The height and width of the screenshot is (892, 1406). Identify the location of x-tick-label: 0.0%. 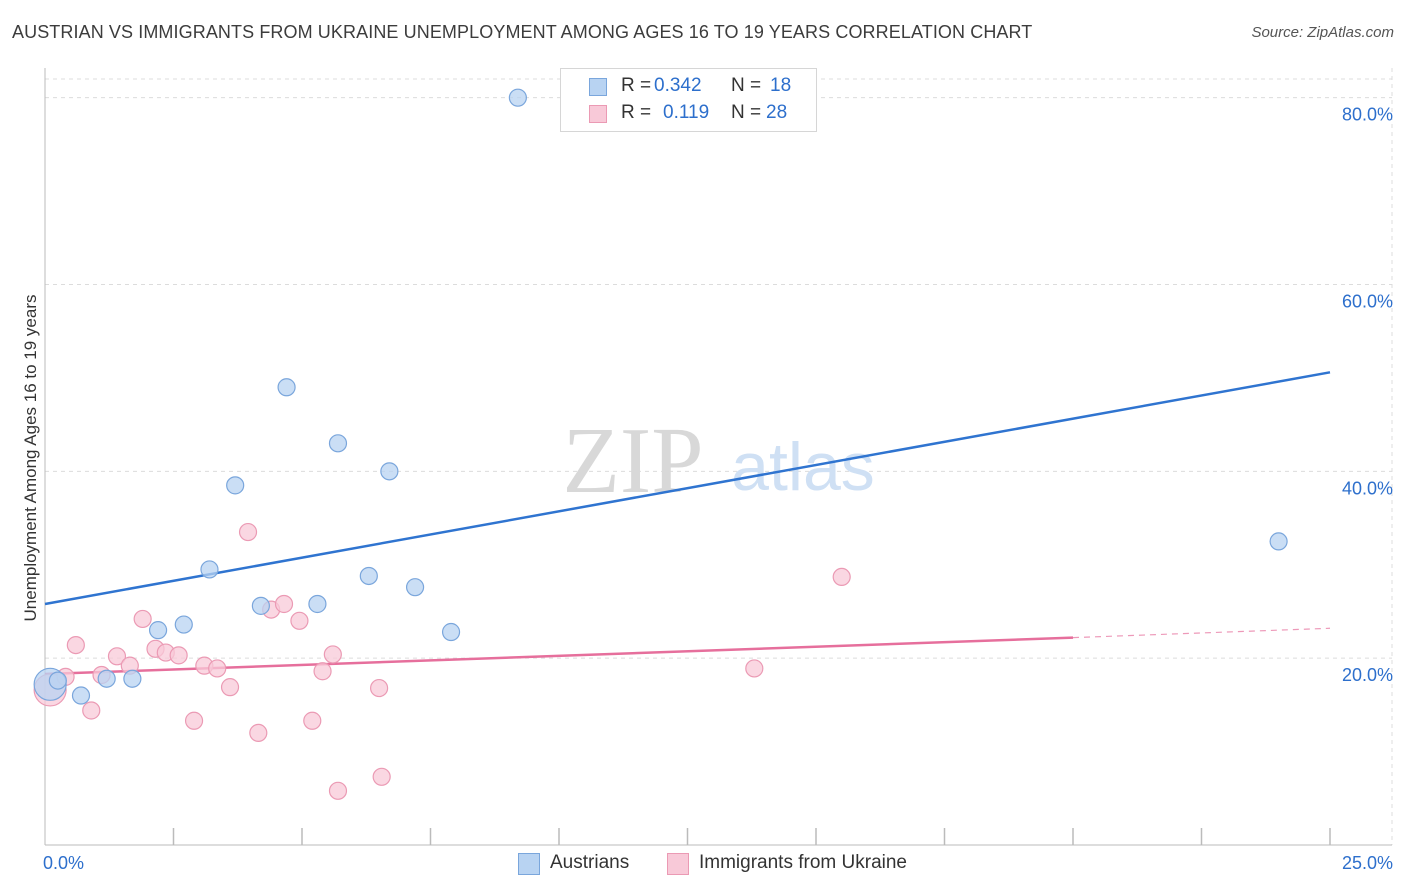
(63, 863).